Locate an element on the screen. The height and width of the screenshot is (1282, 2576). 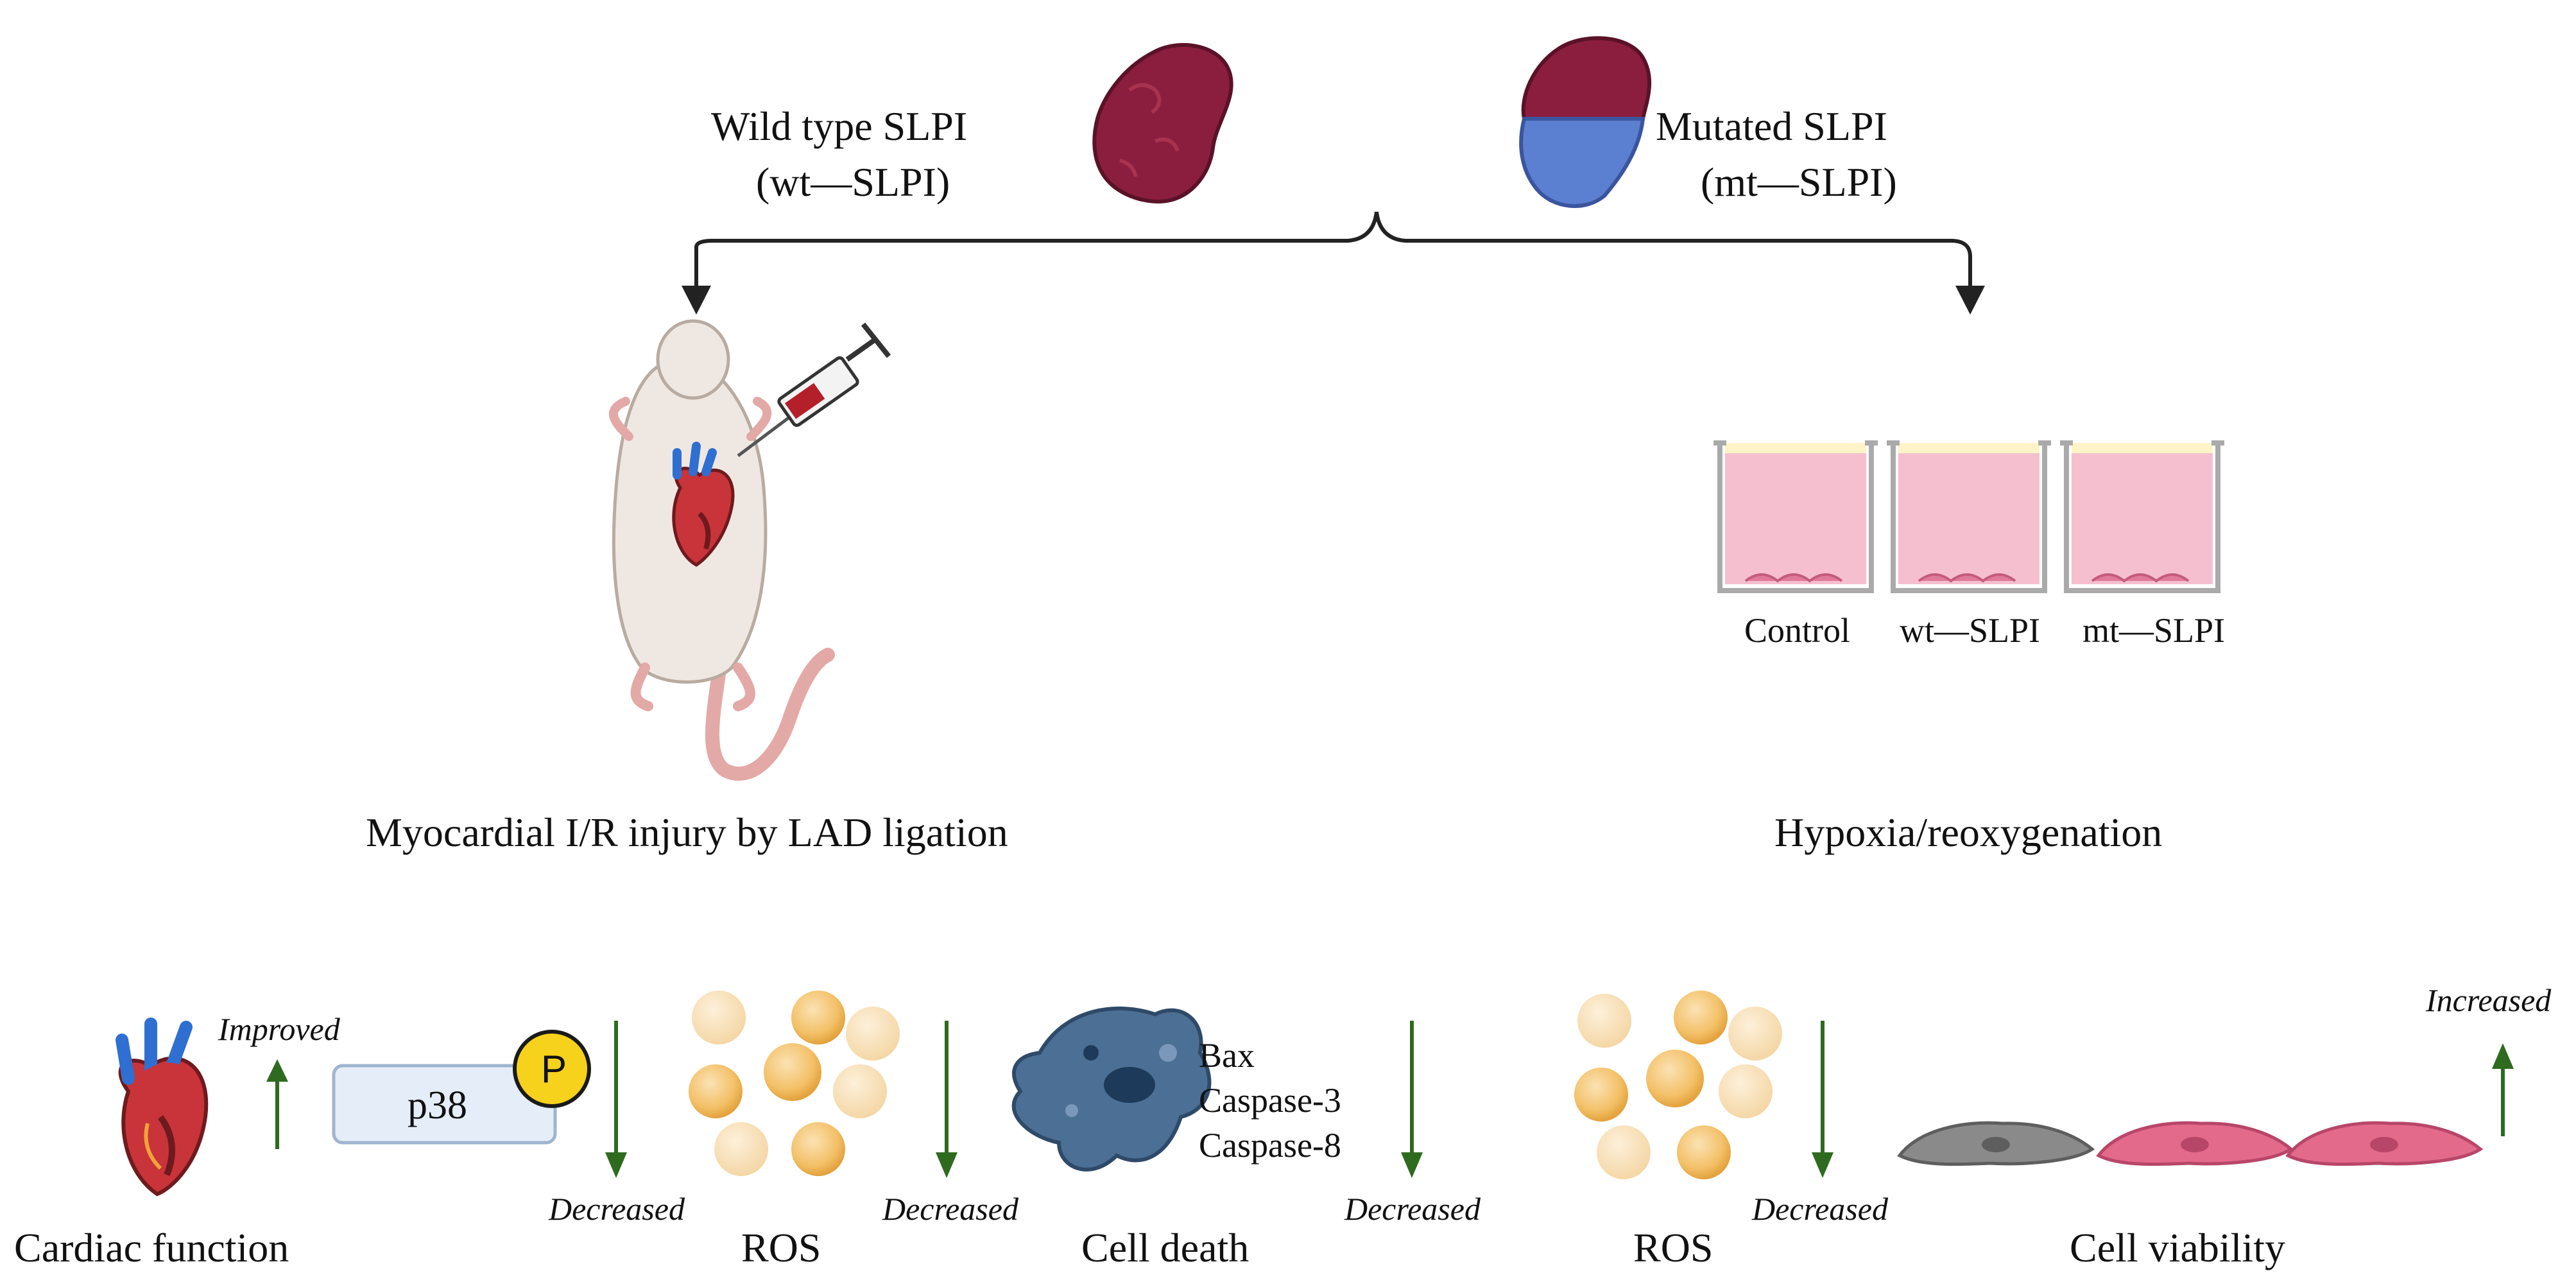
right-panel-caption: Hypoxia/reoxygenation is located at coordinates (1968, 832).